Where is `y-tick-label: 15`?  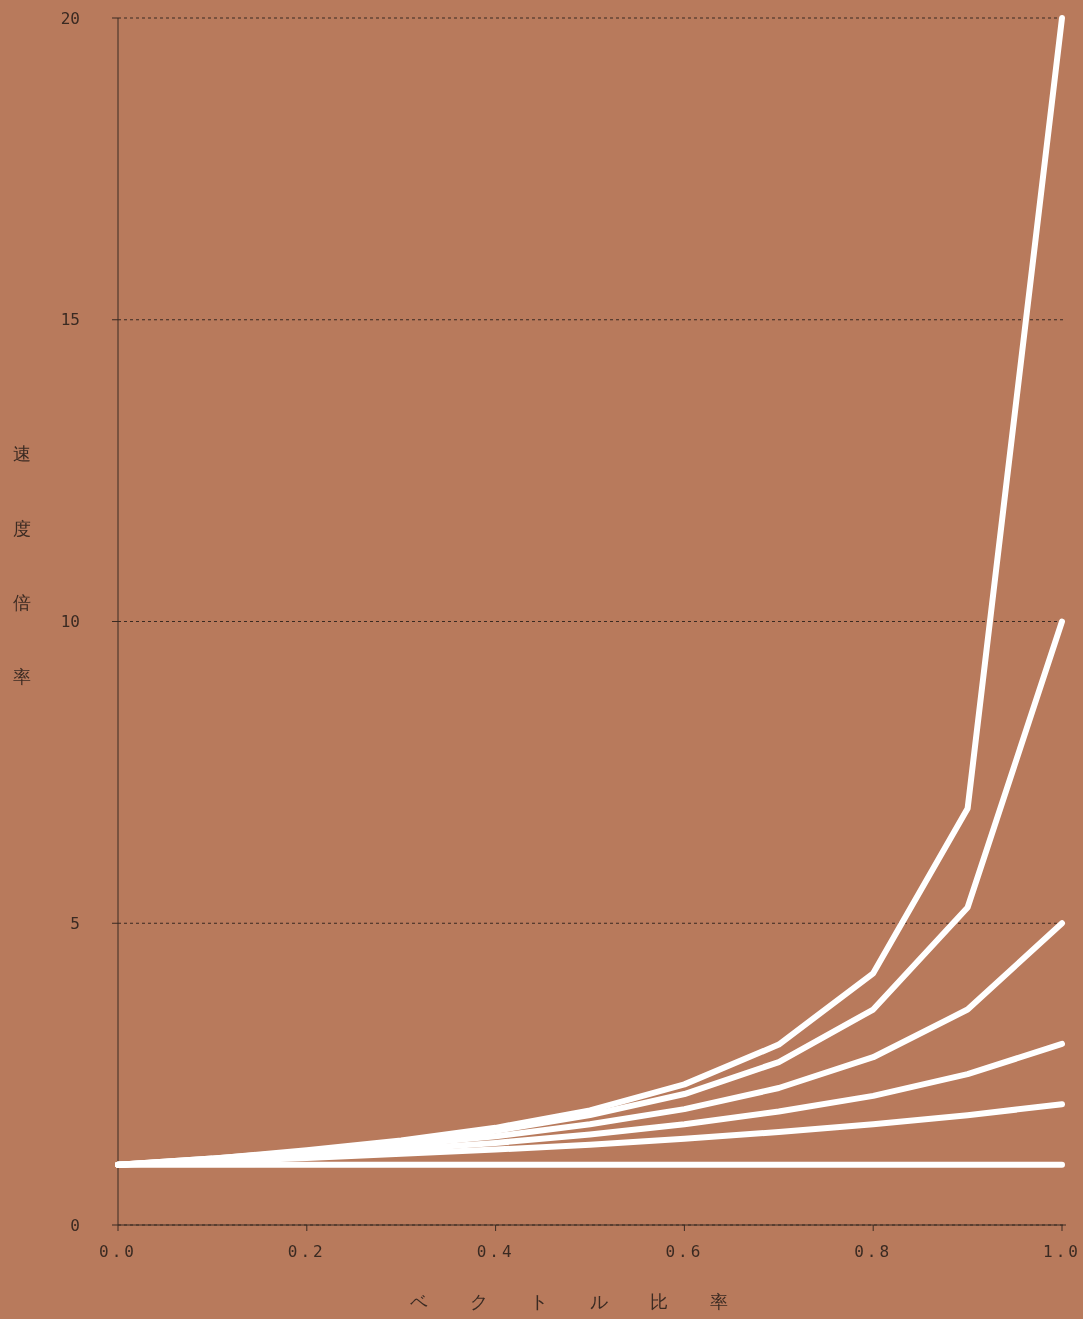 y-tick-label: 15 is located at coordinates (70, 320).